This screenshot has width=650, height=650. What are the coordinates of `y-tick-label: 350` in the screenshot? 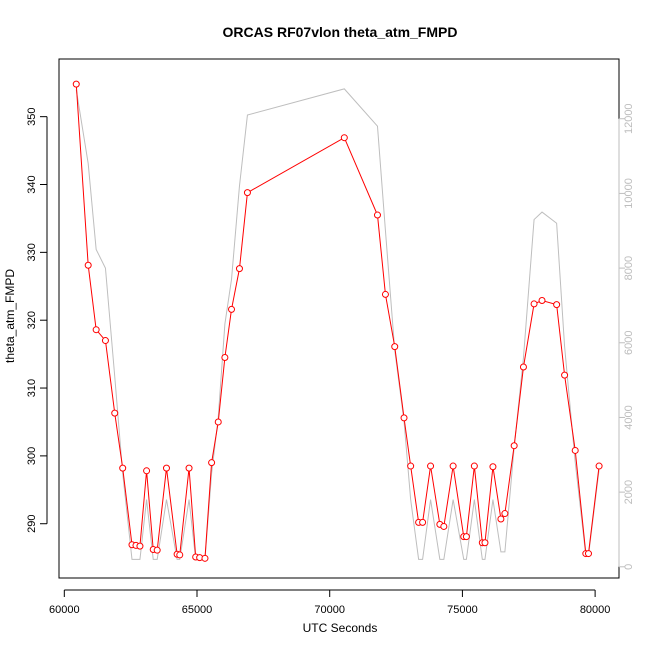 It's located at (32, 116).